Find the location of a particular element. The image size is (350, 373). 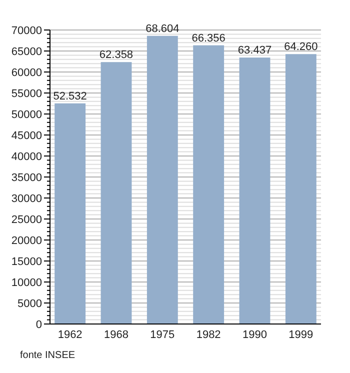

y-tick-label: 10000 is located at coordinates (26, 282).